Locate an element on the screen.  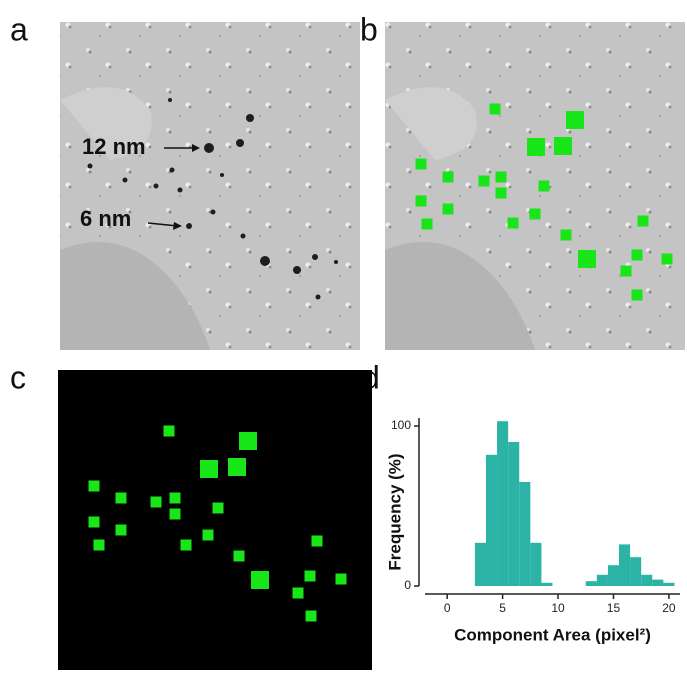
x-tick-label: 15 is located at coordinates (614, 608).